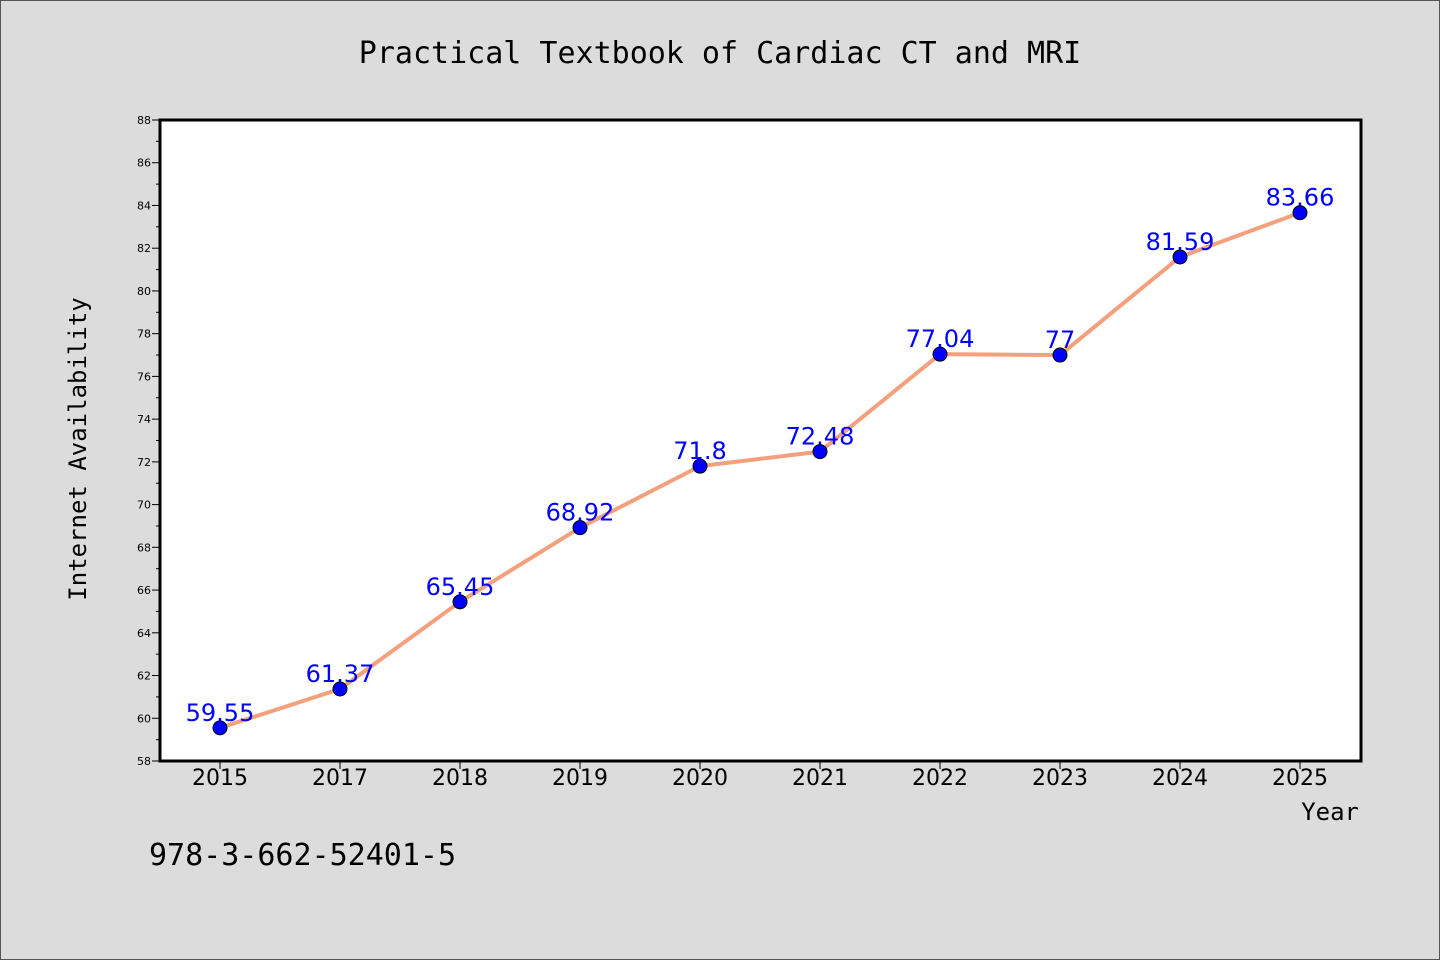 The image size is (1440, 960). I want to click on y-tick-label: 72, so click(144, 462).